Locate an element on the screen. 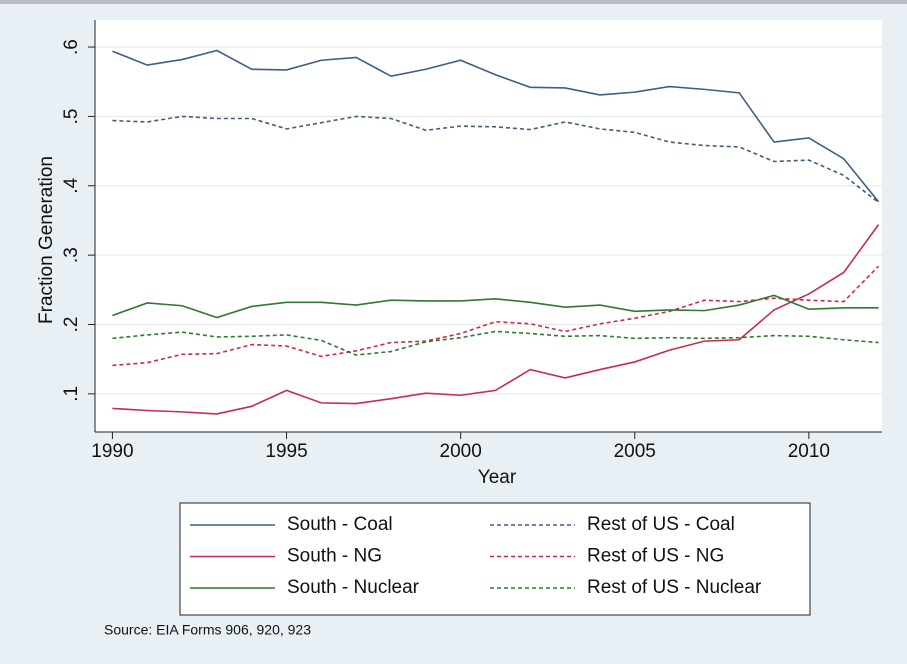 The image size is (907, 664). legend-box is located at coordinates (495, 559).